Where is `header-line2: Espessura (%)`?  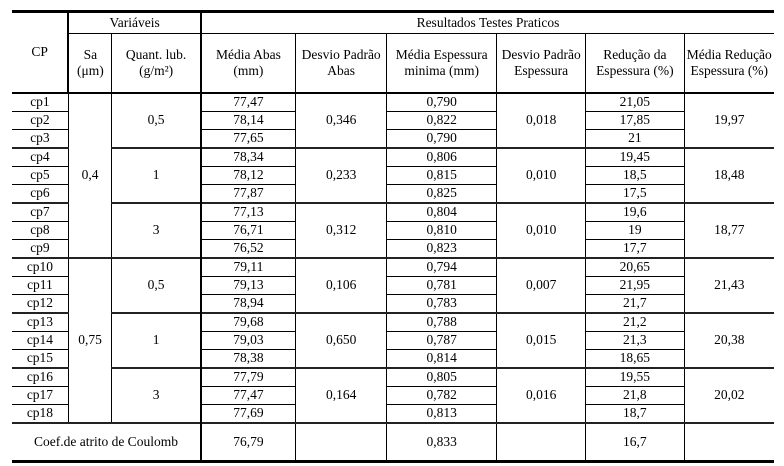
header-line2: Espessura (%) is located at coordinates (729, 70).